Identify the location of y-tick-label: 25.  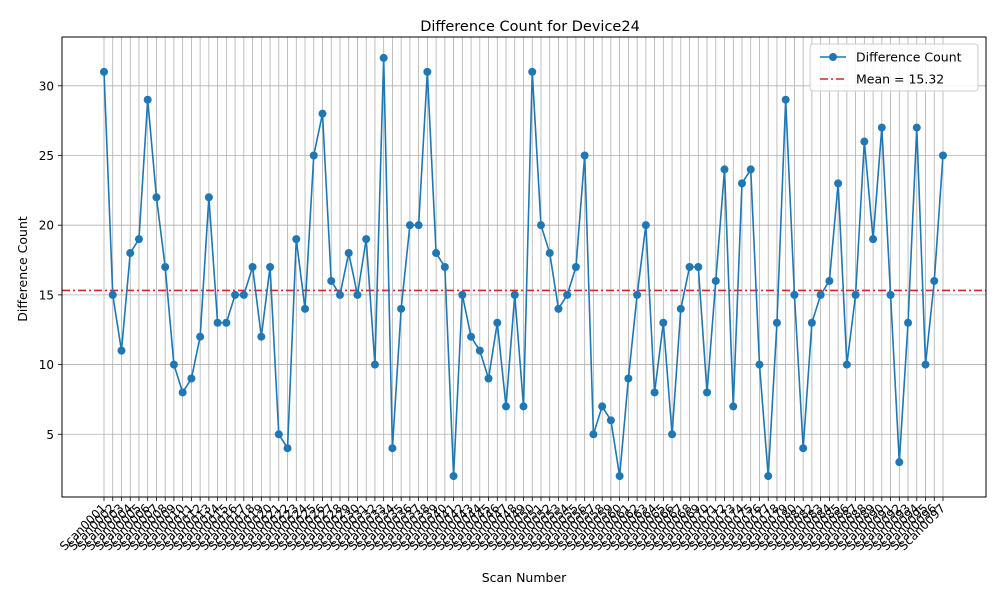
(46, 156).